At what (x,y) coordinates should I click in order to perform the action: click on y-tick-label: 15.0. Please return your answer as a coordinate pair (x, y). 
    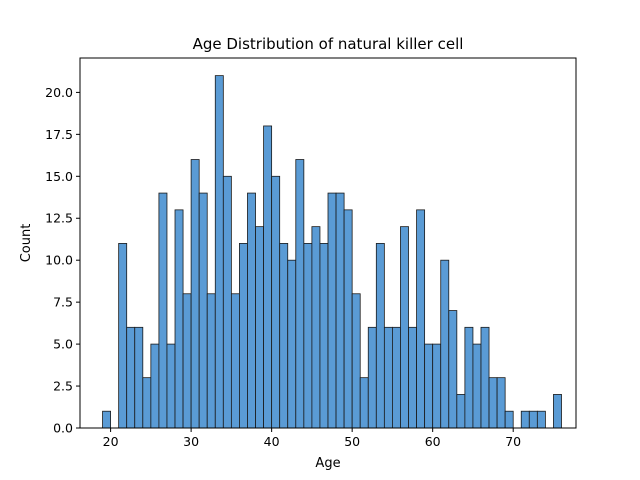
    Looking at the image, I should click on (59, 176).